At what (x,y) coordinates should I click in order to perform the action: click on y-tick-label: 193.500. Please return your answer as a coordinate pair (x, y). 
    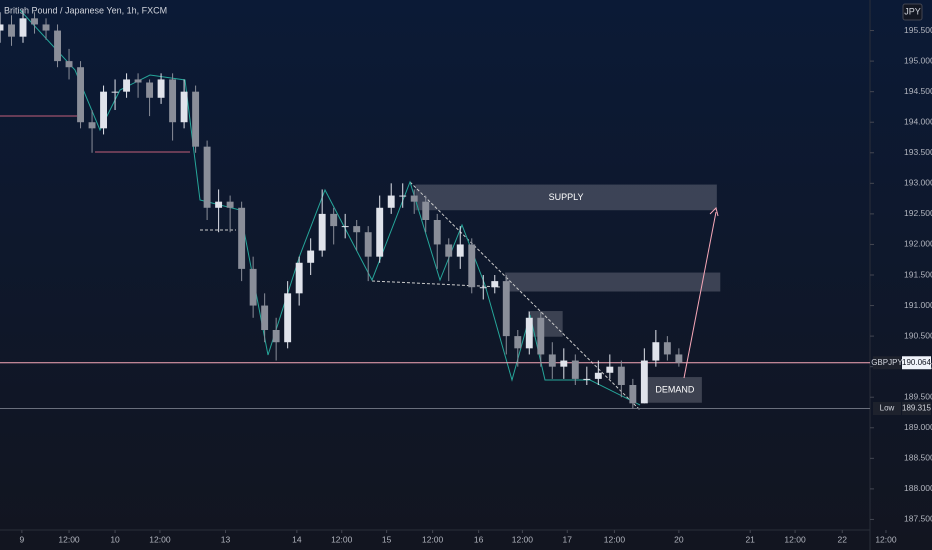
    Looking at the image, I should click on (918, 152).